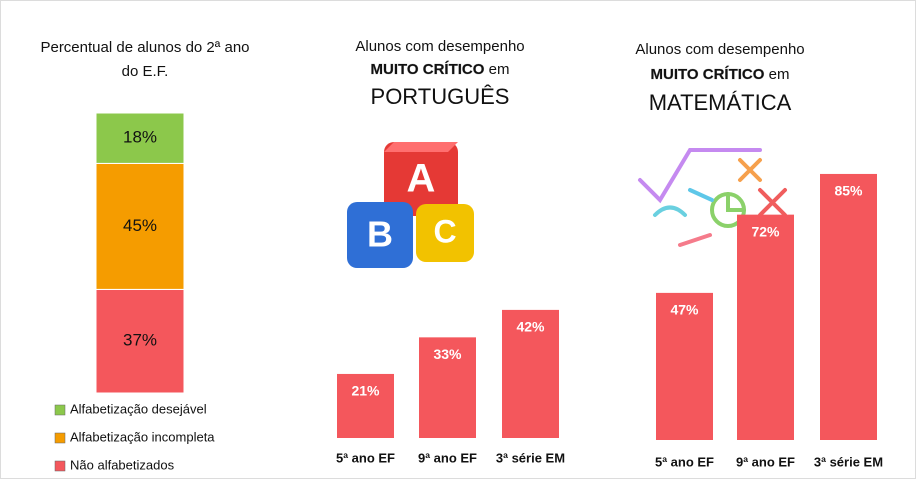 The width and height of the screenshot is (916, 479). What do you see at coordinates (365, 391) in the screenshot?
I see `data-label: 21%` at bounding box center [365, 391].